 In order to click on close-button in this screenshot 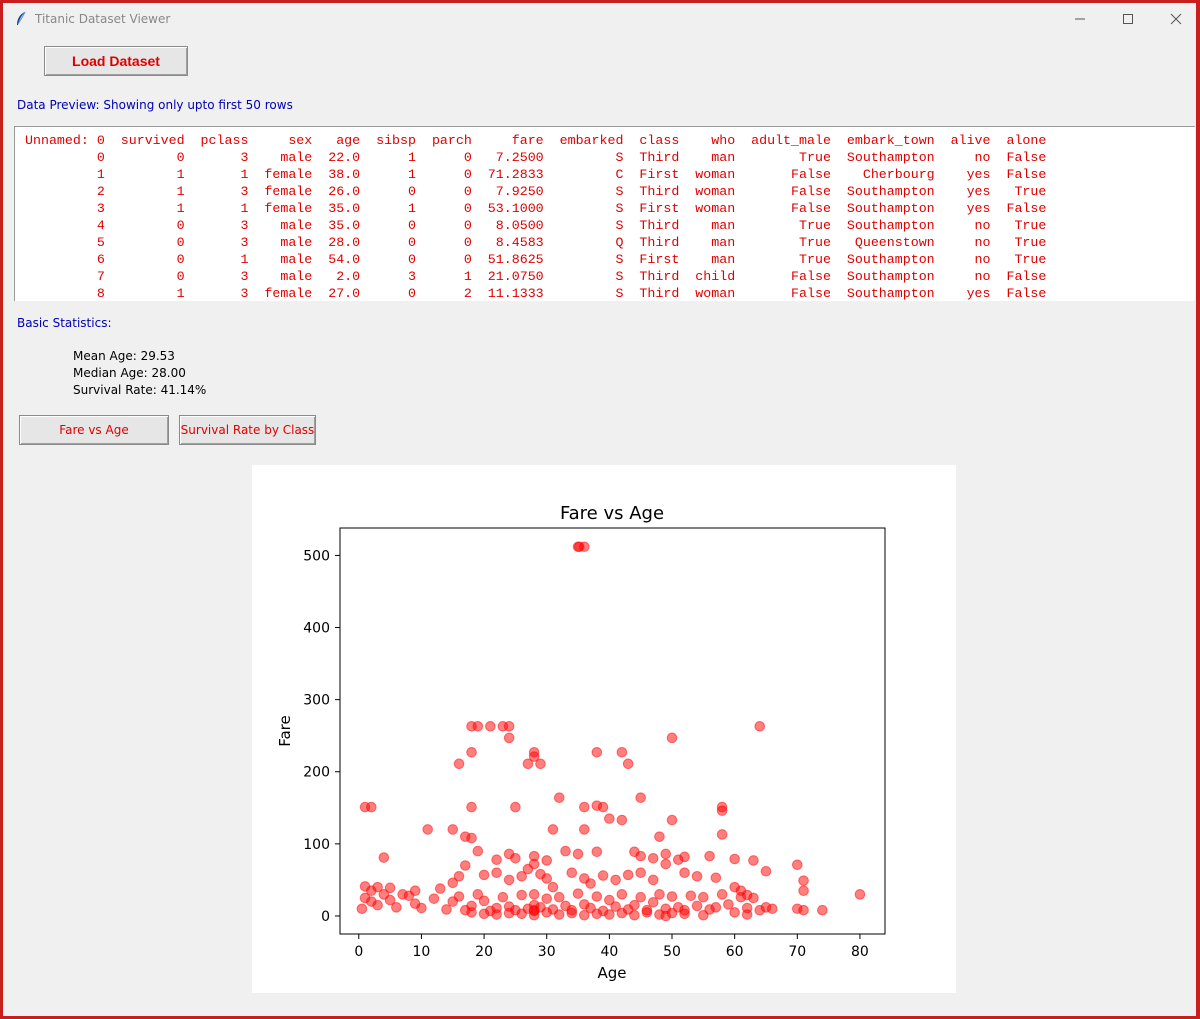, I will do `click(1174, 19)`.